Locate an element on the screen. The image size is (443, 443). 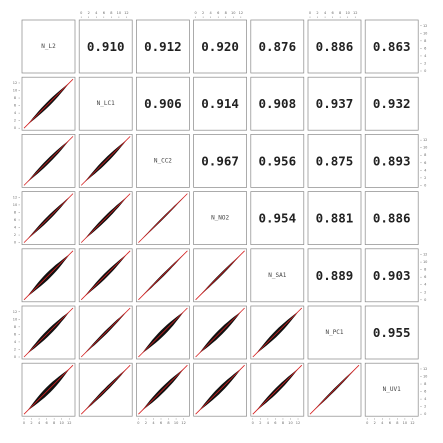
correlation: 0.893 is located at coordinates (392, 160).